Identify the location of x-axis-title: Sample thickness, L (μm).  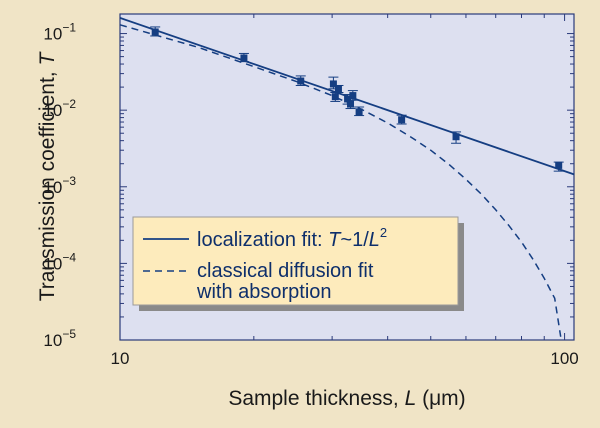
(346, 398).